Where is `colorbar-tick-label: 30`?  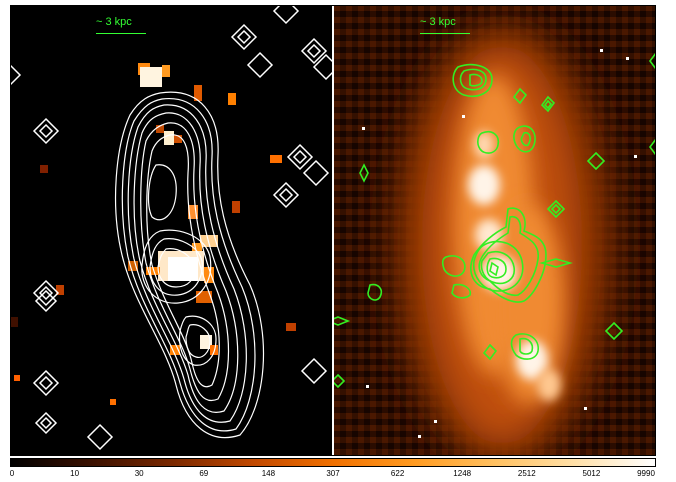
colorbar-tick-label: 30 is located at coordinates (139, 473).